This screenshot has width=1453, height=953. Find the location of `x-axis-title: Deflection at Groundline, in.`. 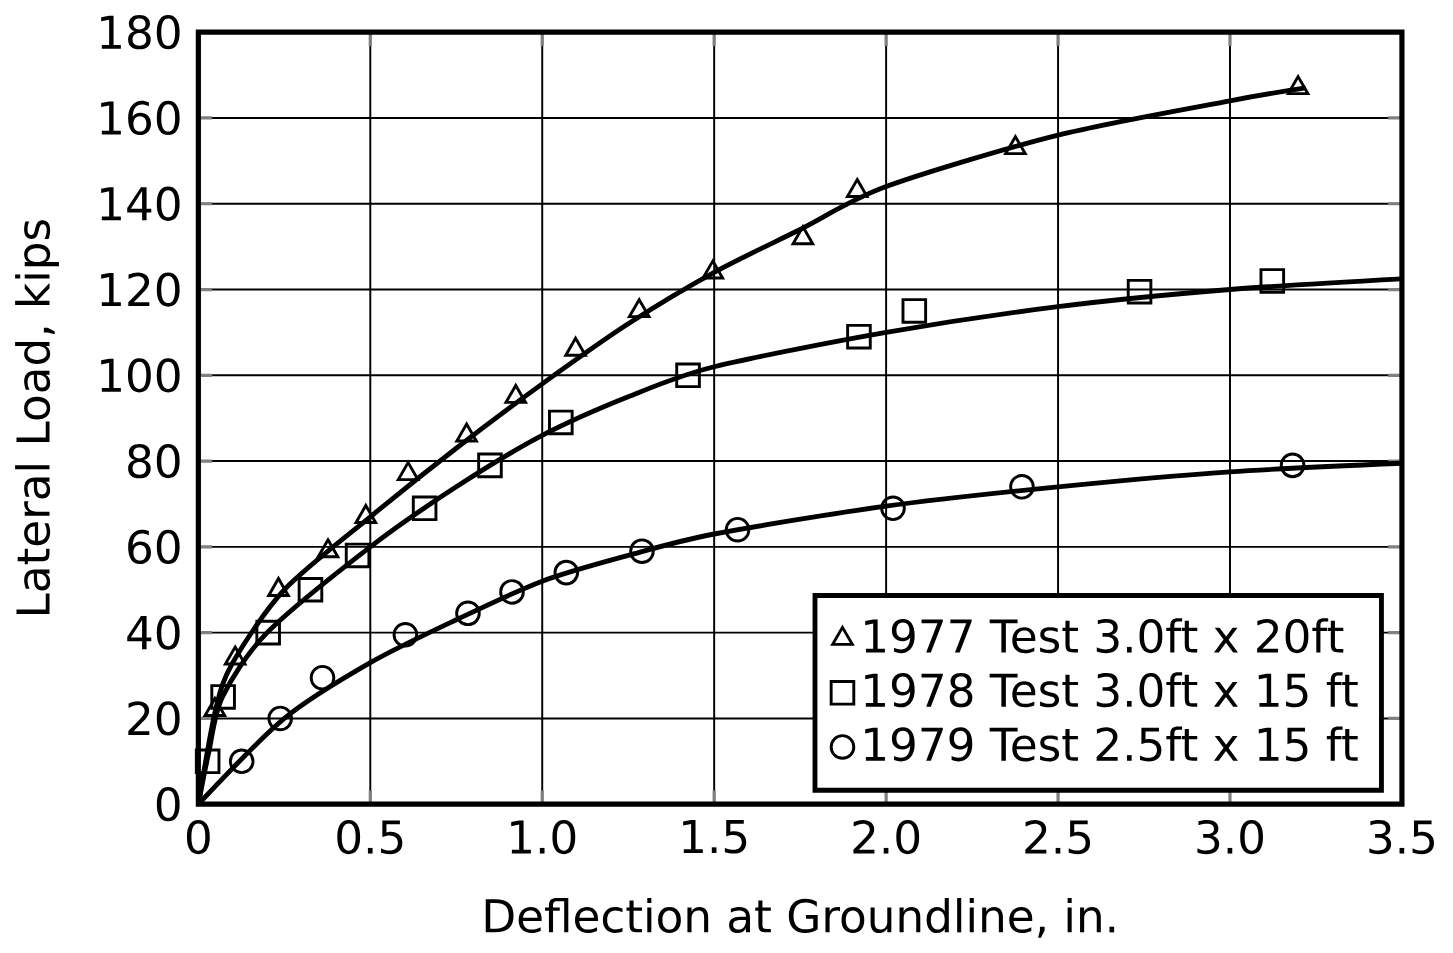

x-axis-title: Deflection at Groundline, in. is located at coordinates (800, 918).